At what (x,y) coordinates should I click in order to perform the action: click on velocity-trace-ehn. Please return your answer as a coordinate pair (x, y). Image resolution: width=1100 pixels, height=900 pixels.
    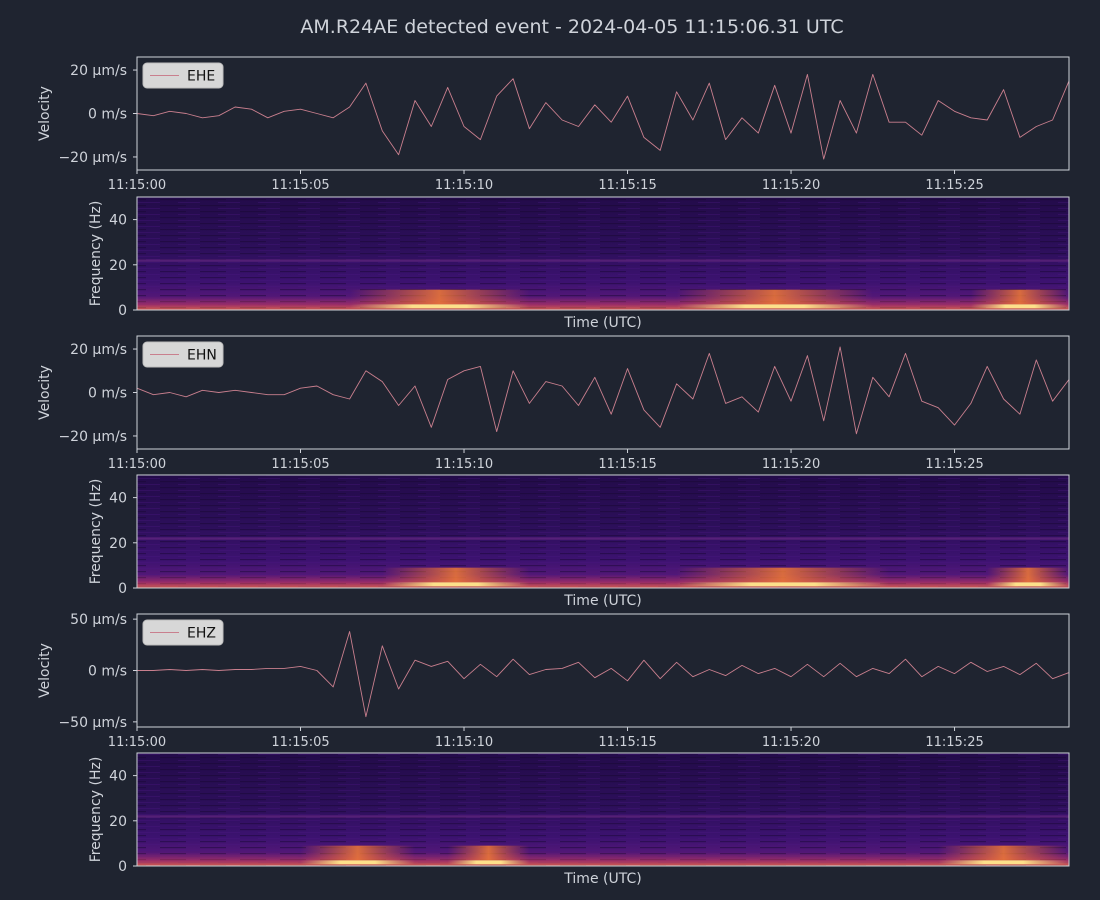
    Looking at the image, I should click on (603, 390).